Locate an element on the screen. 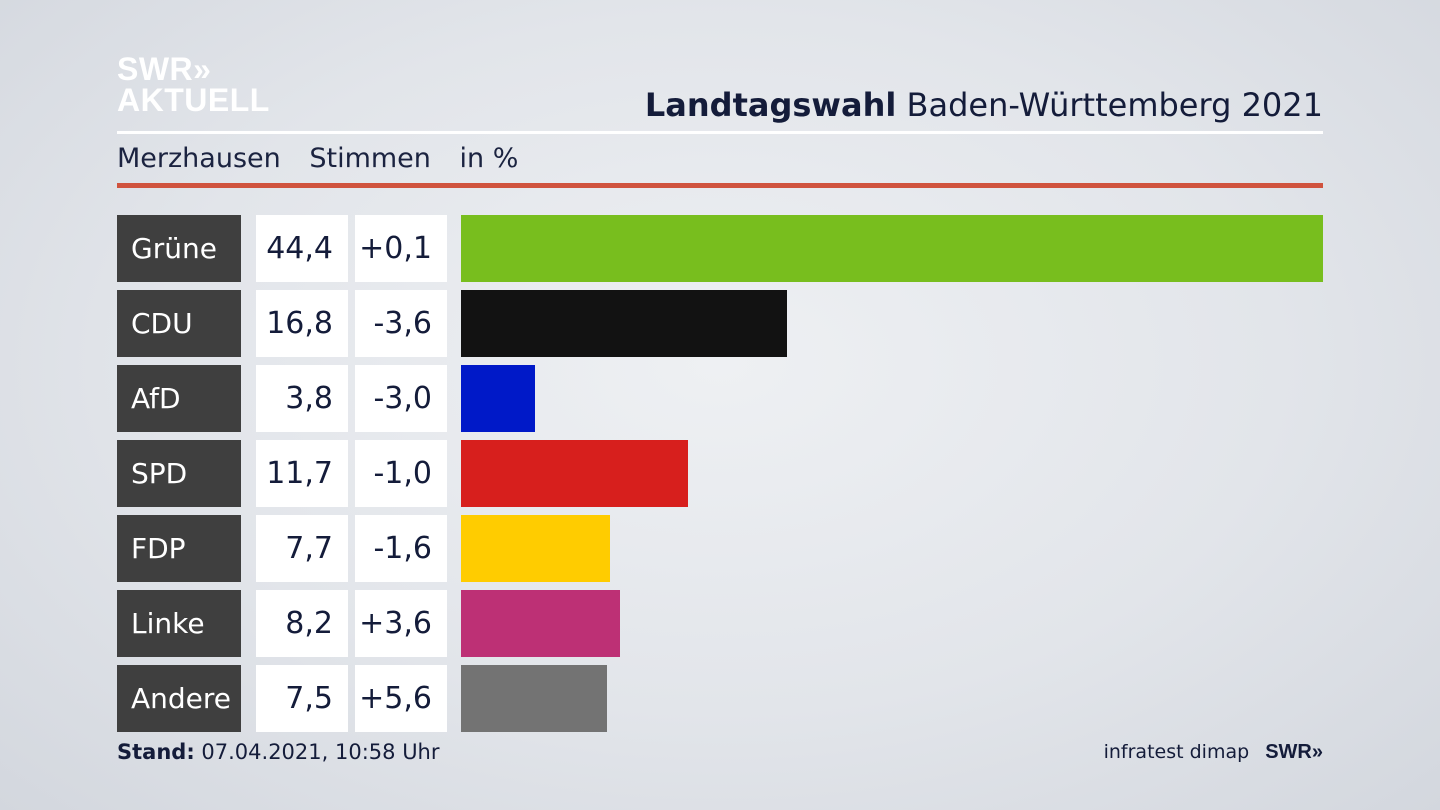 The height and width of the screenshot is (810, 1440). subtitle-measure: Stimmen is located at coordinates (370, 158).